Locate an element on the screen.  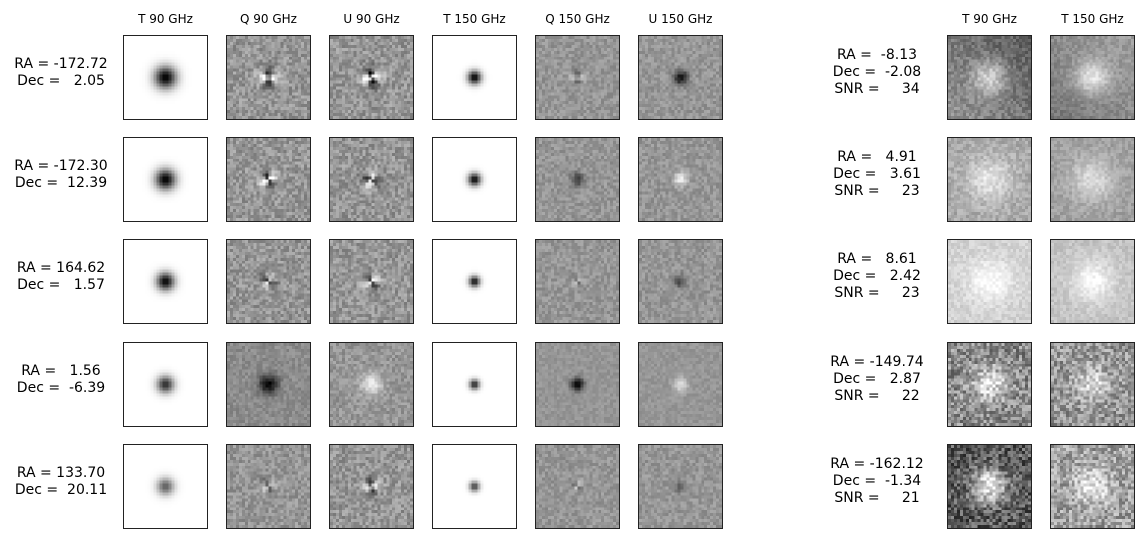
right-source-label: RA = 8.61 Dec = 2.42 SNR = 23 is located at coordinates (877, 276).